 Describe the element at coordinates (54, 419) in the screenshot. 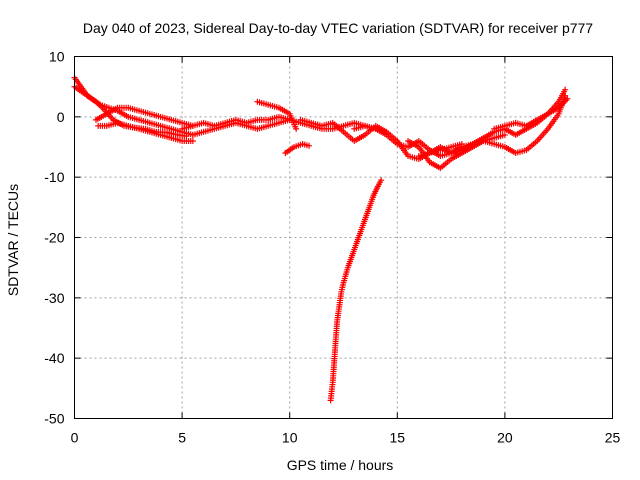

I see `y-tick-label: -50` at that location.